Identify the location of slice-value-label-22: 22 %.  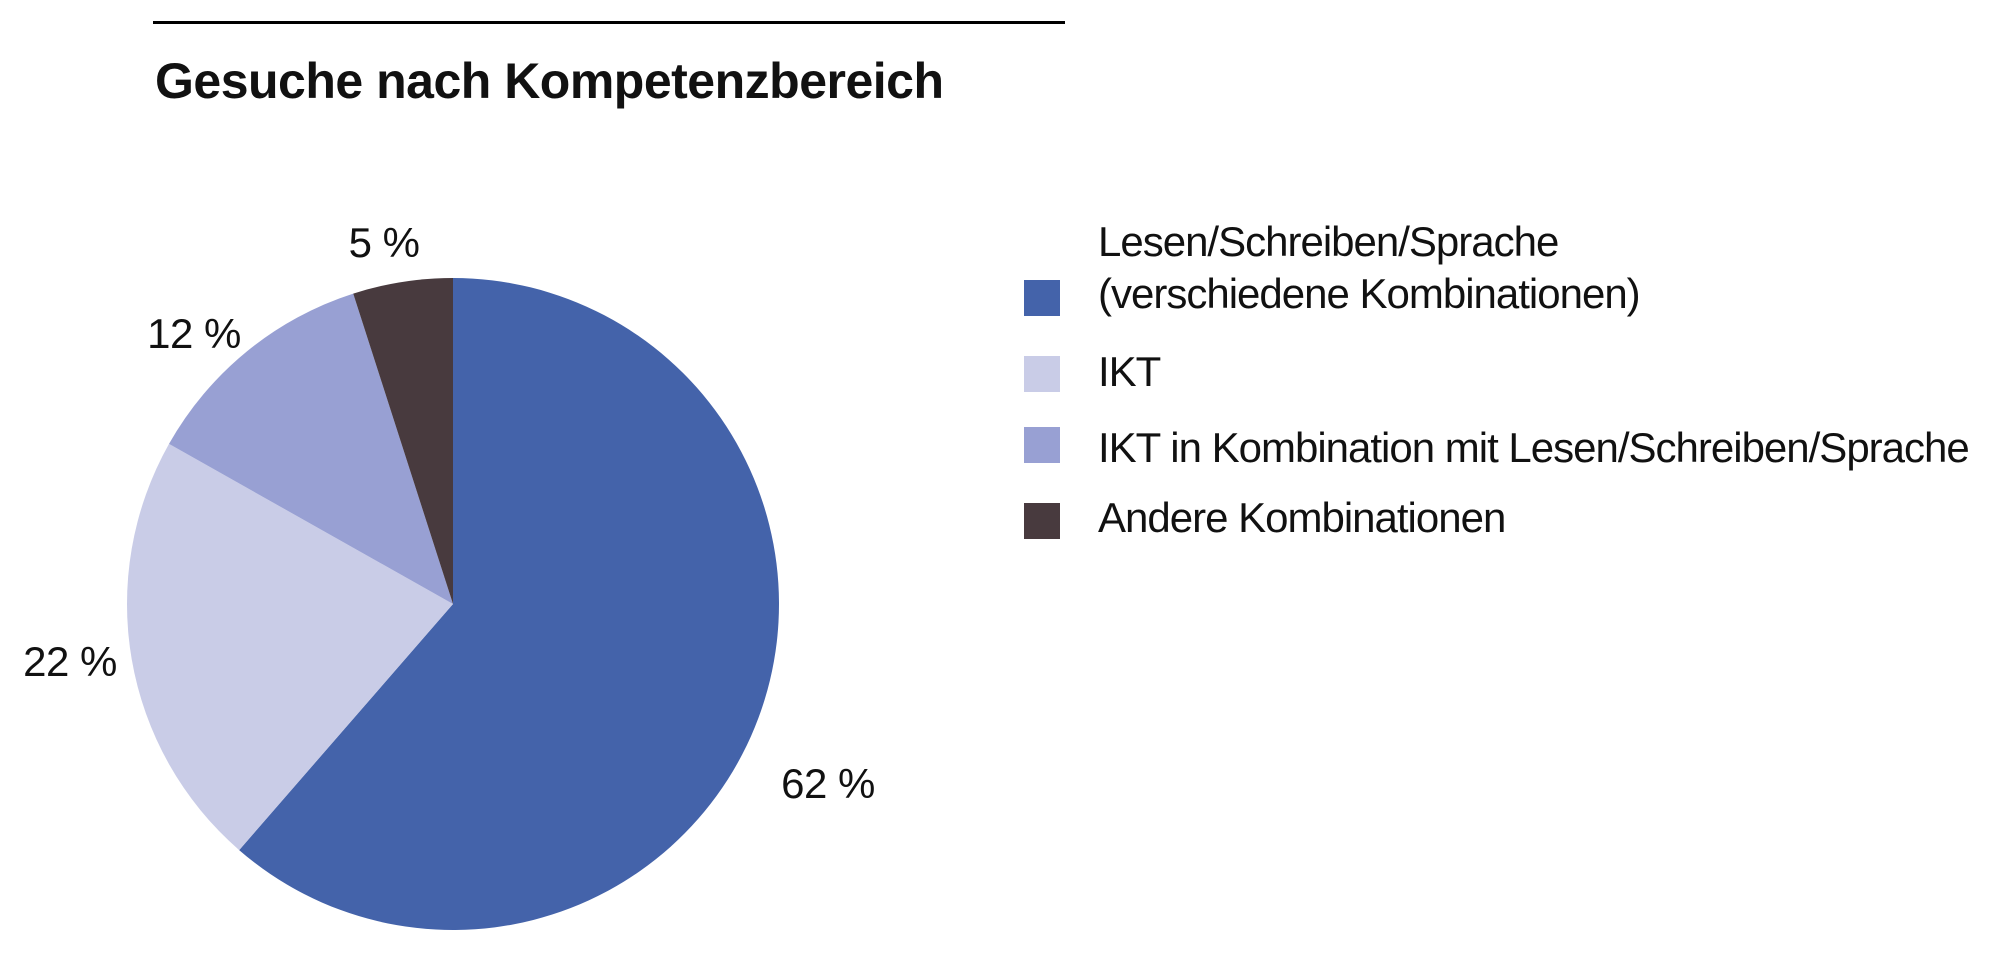
(70, 661).